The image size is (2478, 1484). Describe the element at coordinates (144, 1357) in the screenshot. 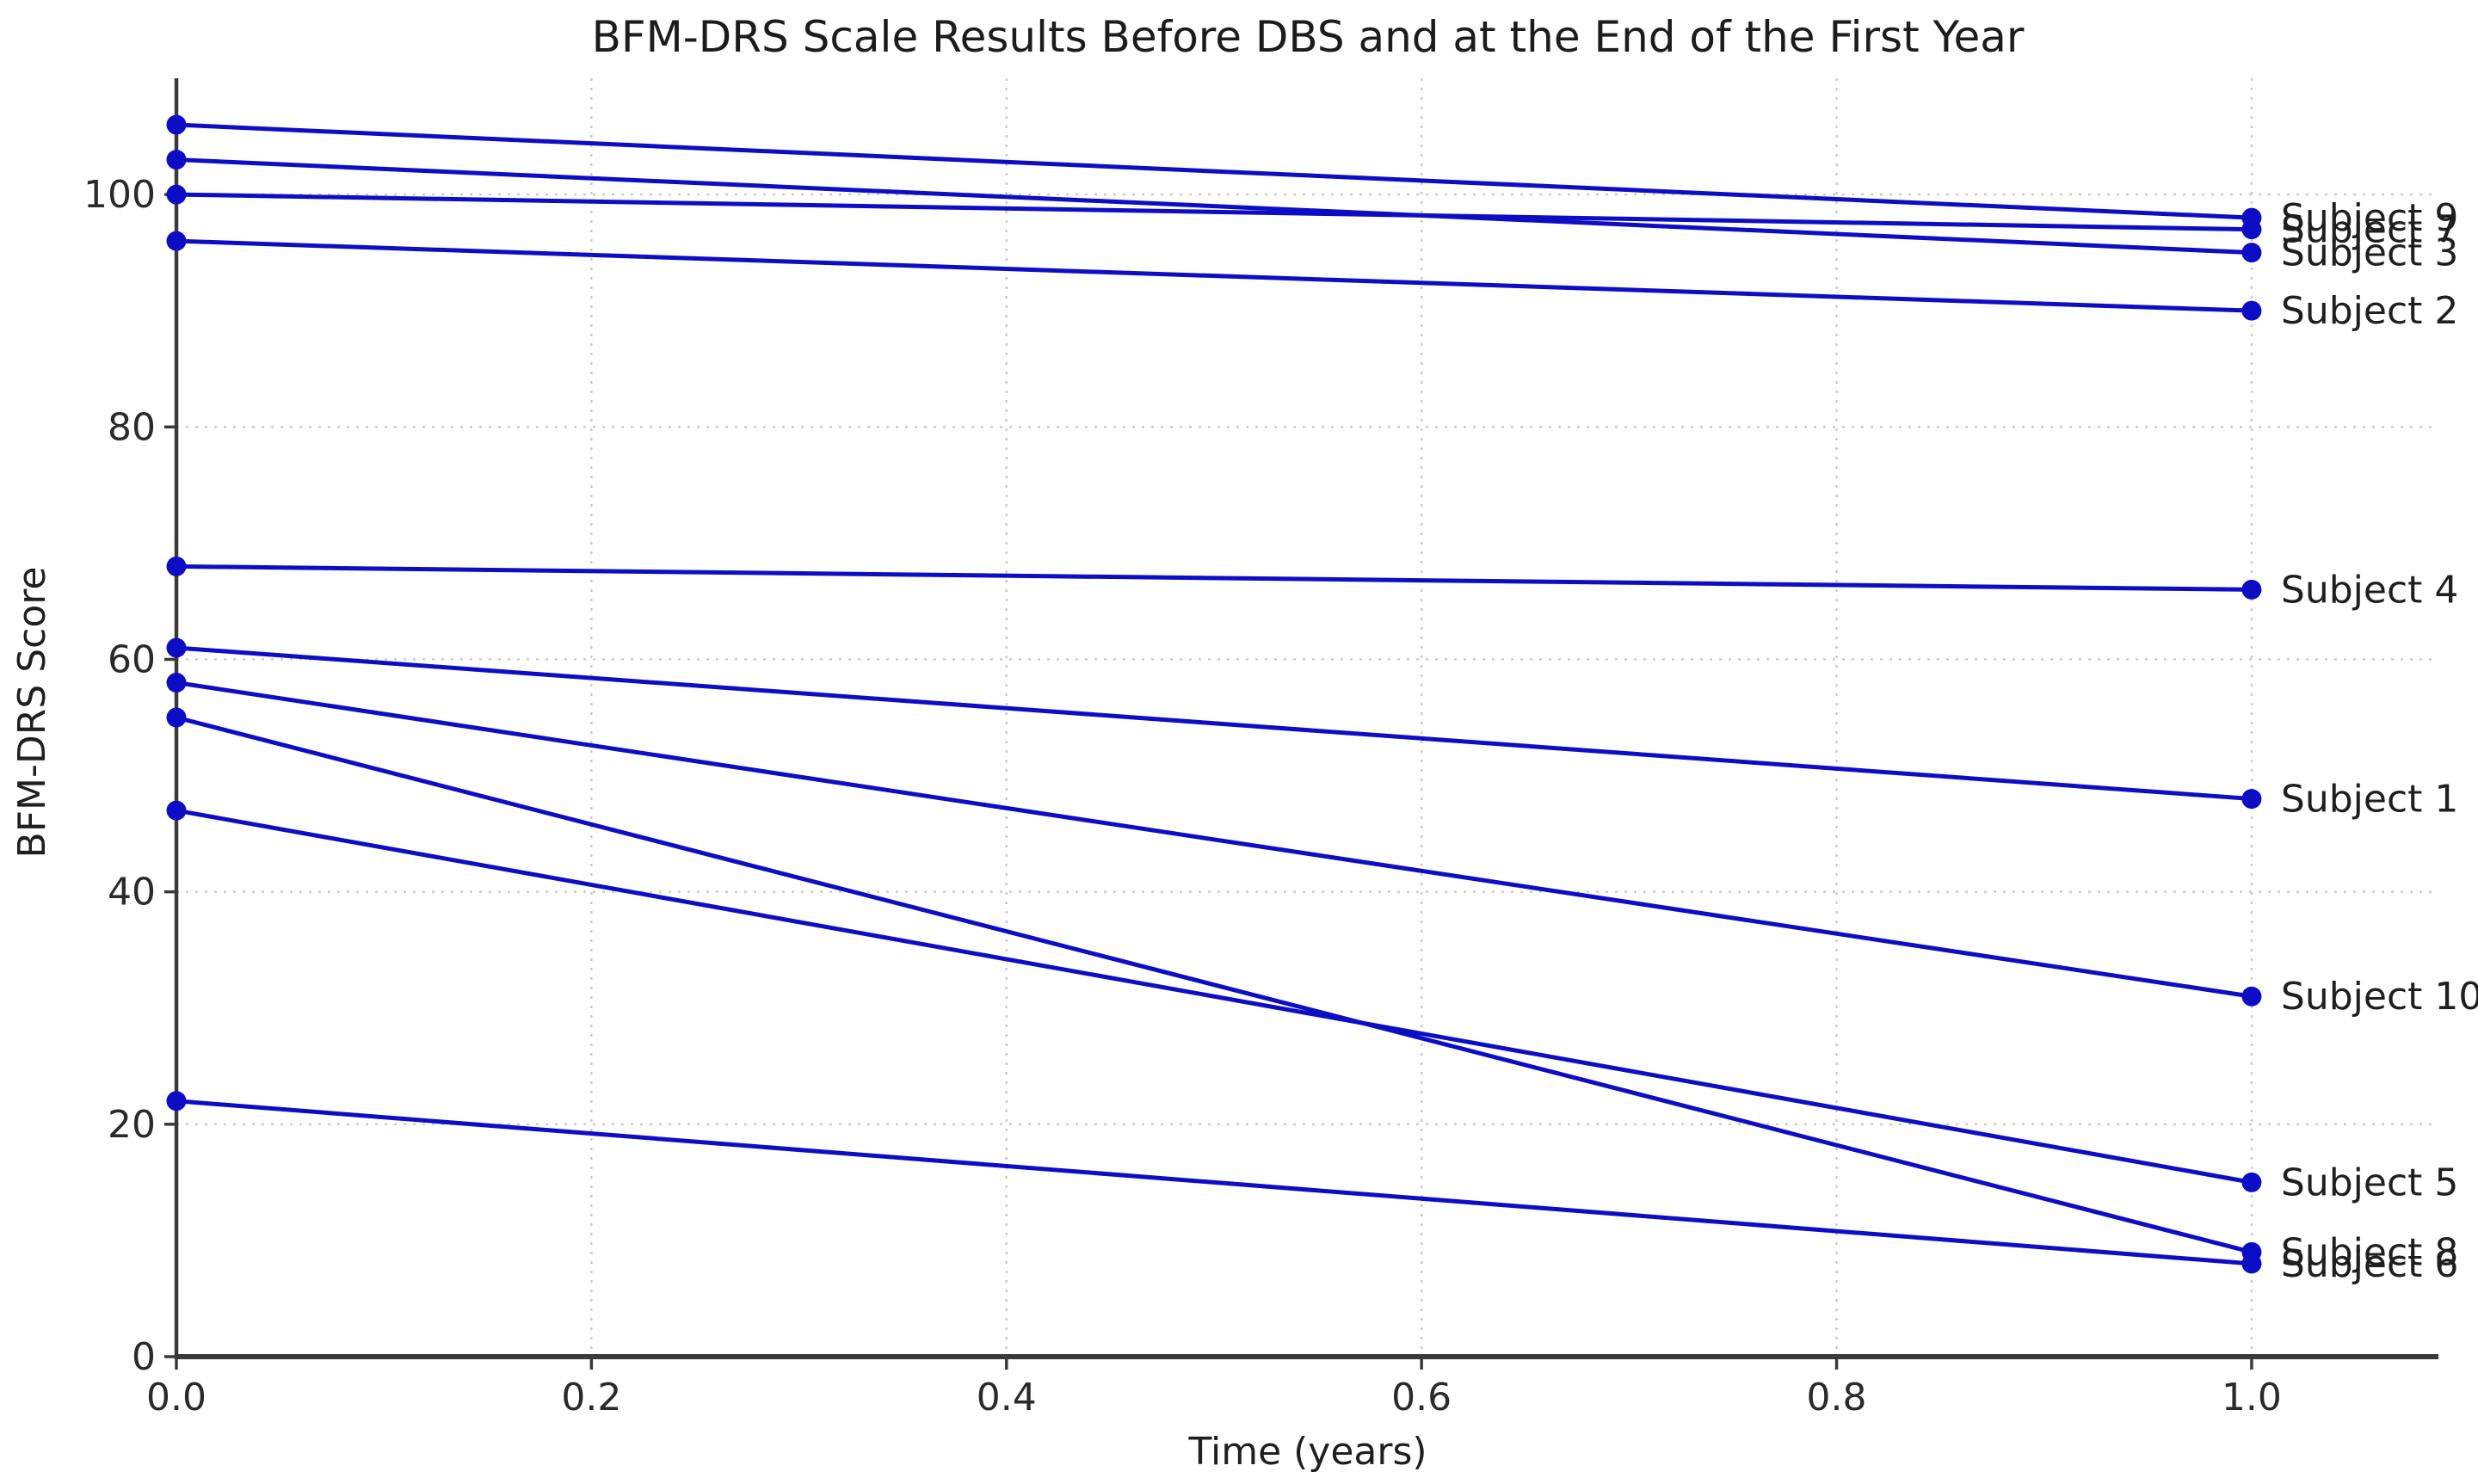

I see `y-tick-label: 0` at that location.